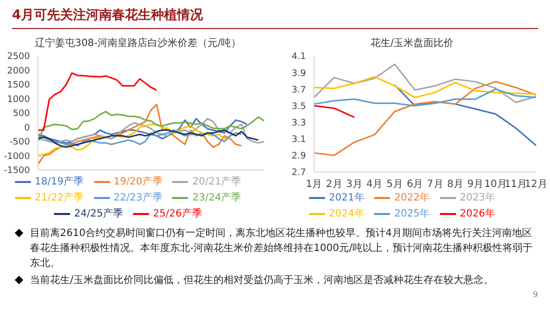  Describe the element at coordinates (20, 143) in the screenshot. I see `y-tick-label: -500` at that location.